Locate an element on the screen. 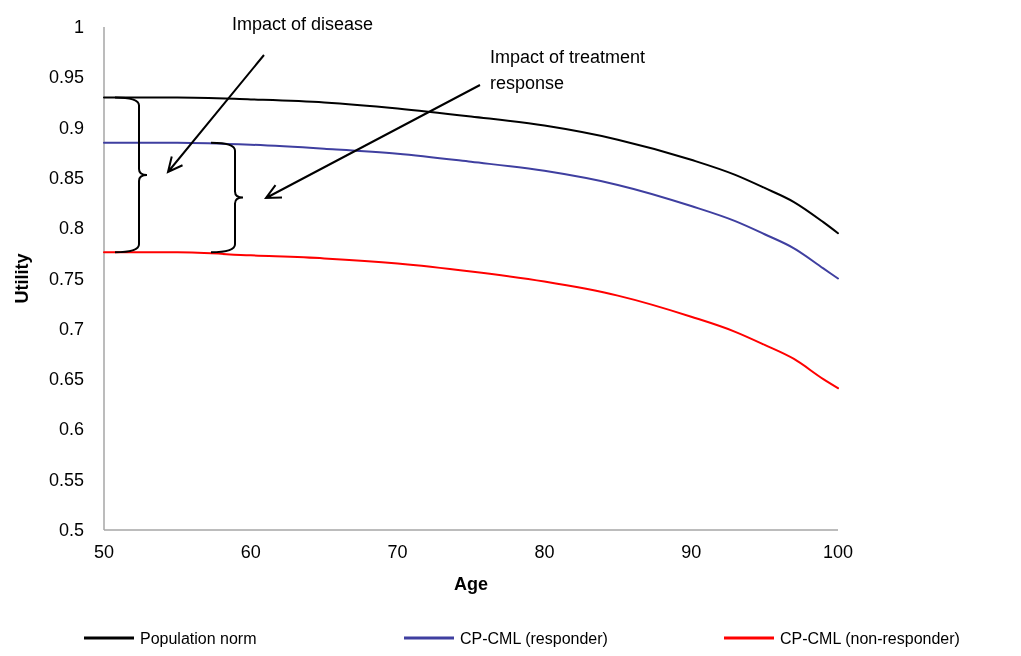 The width and height of the screenshot is (1021, 656). annotation: Impact of disease is located at coordinates (303, 24).